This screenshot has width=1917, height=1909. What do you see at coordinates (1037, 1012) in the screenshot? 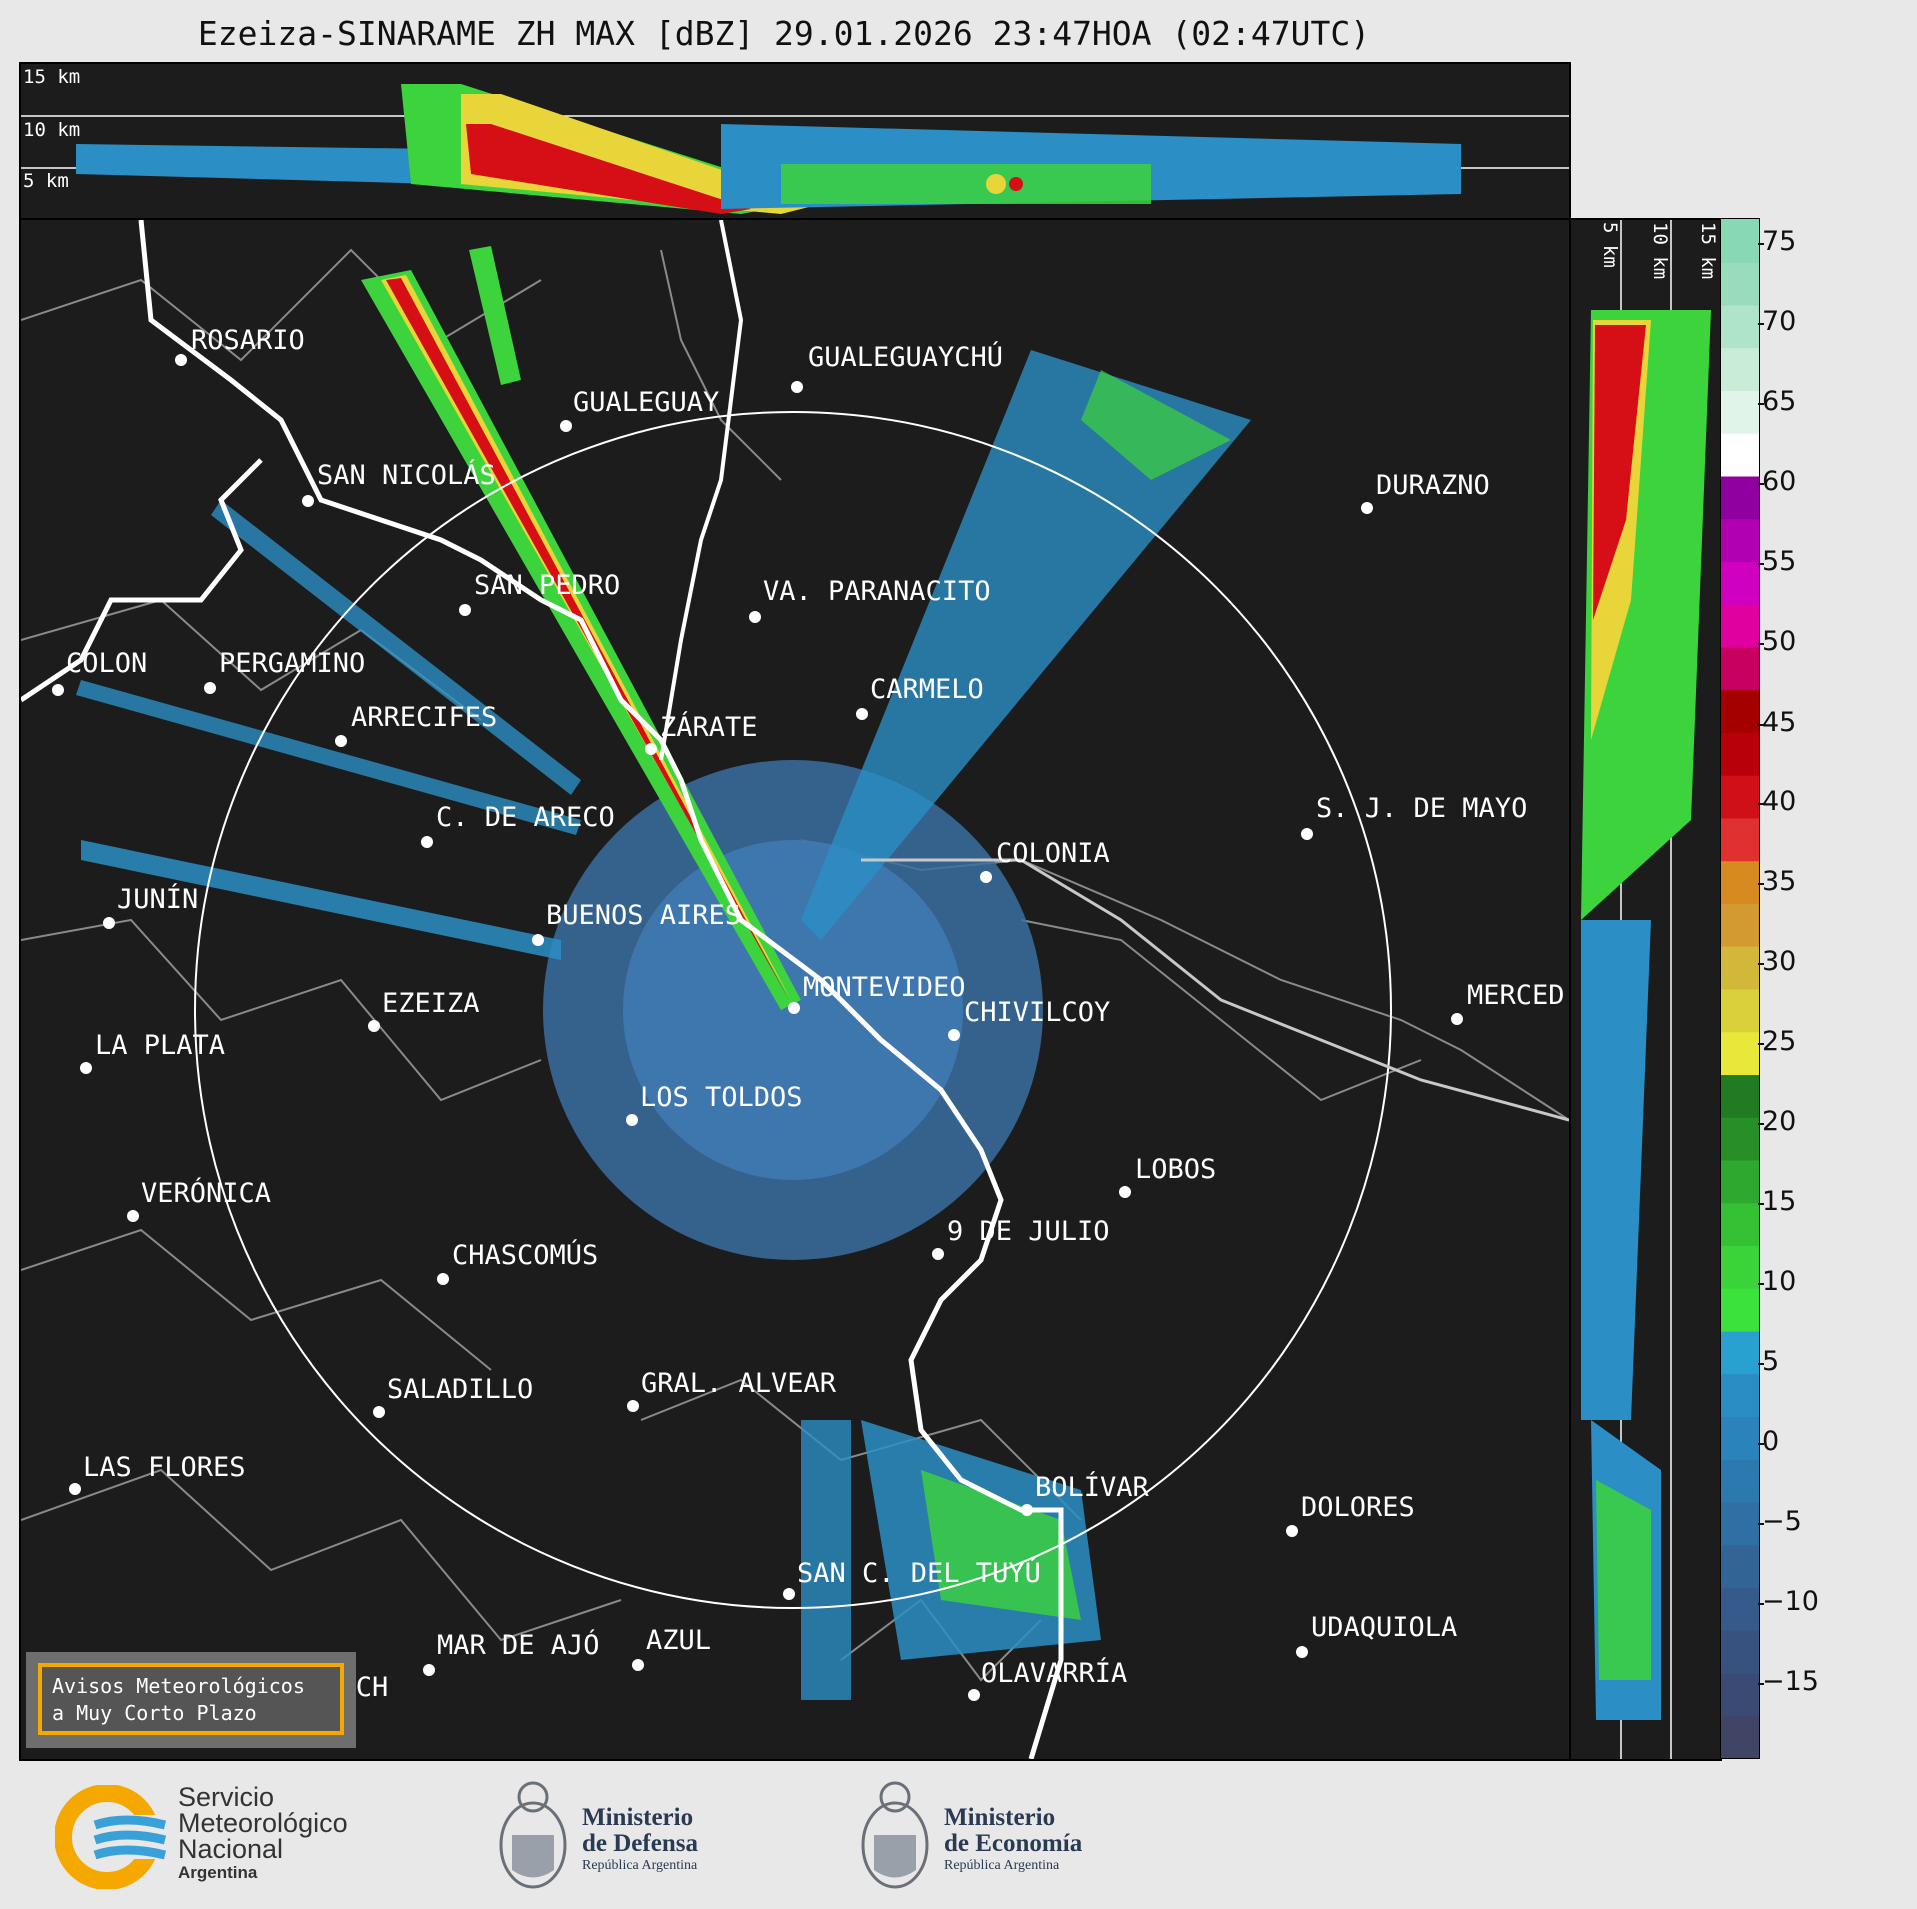
I see `city-label: CHIVILCOY` at bounding box center [1037, 1012].